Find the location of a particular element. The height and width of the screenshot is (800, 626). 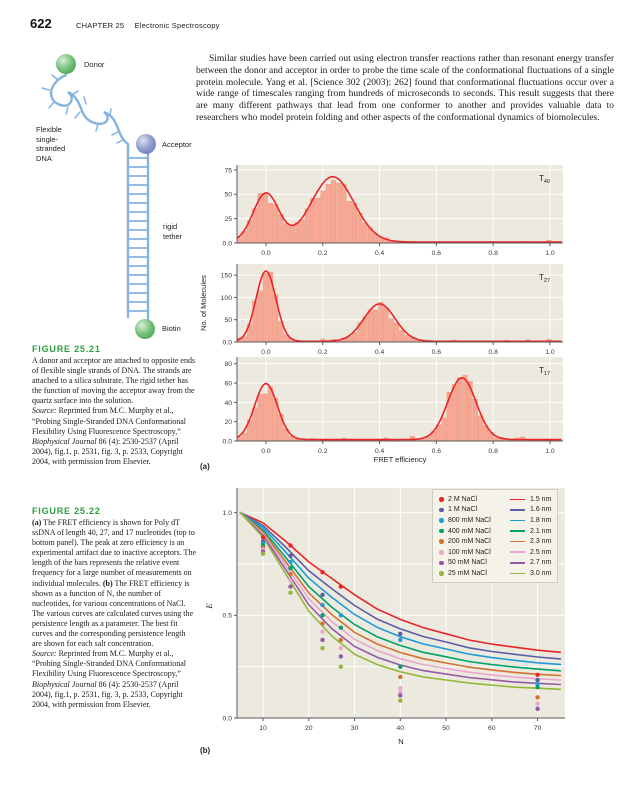

svg-text: 25 is located at coordinates (228, 219).